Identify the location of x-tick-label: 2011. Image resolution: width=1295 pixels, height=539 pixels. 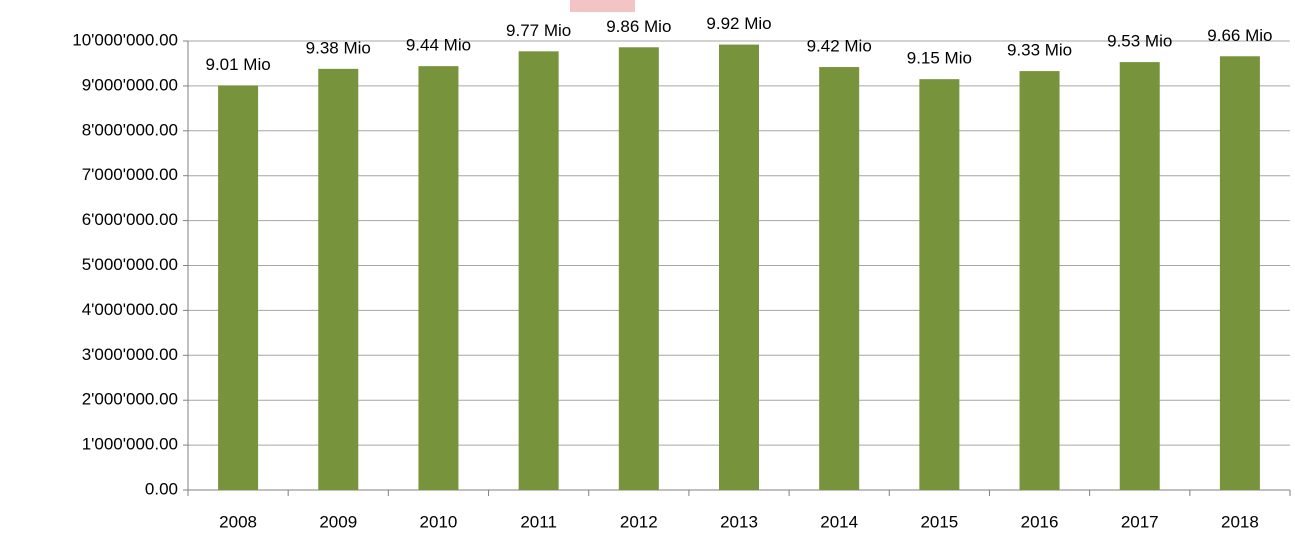
(538, 521).